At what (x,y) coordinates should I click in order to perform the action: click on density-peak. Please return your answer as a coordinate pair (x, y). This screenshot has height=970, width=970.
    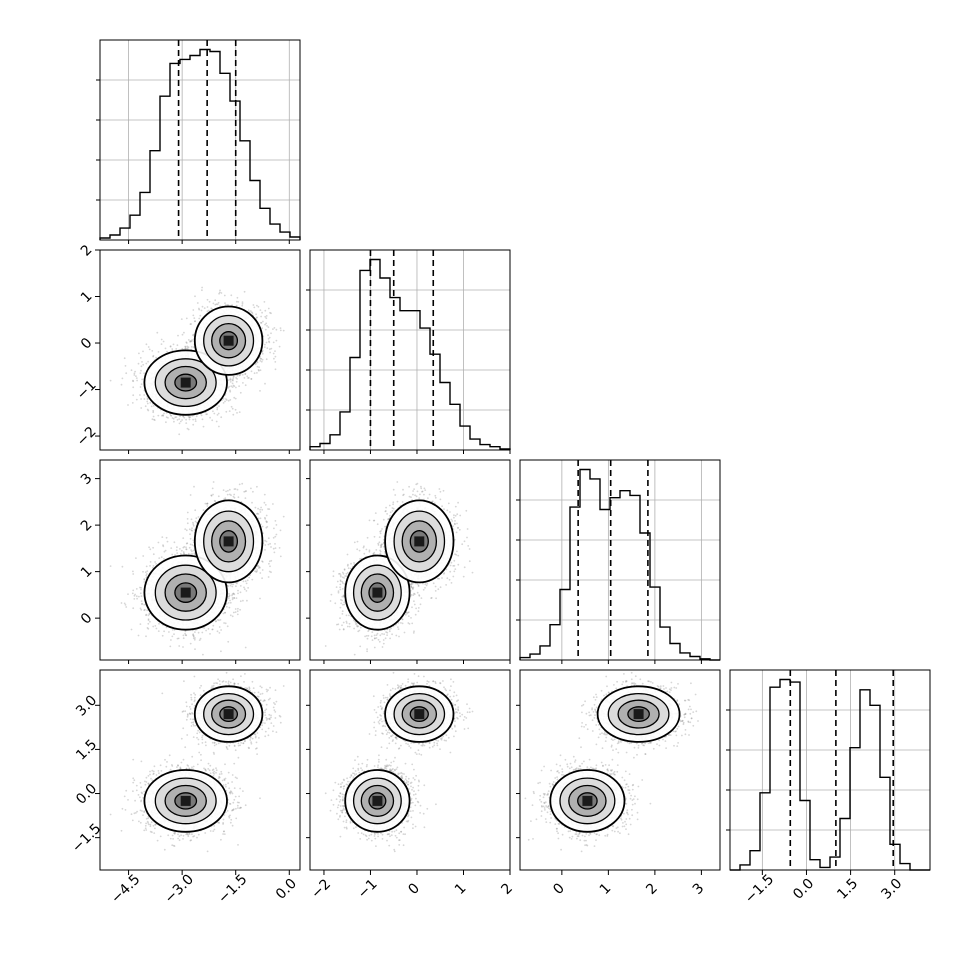
    Looking at the image, I should click on (185, 382).